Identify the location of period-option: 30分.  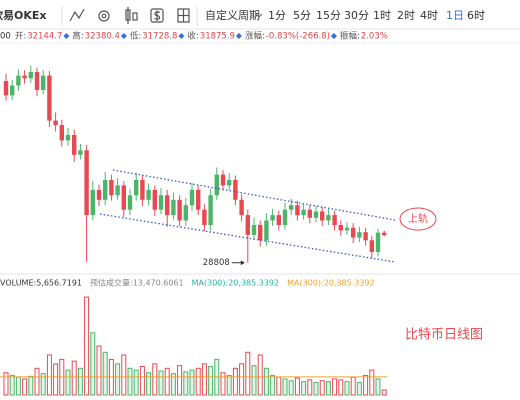
(356, 15).